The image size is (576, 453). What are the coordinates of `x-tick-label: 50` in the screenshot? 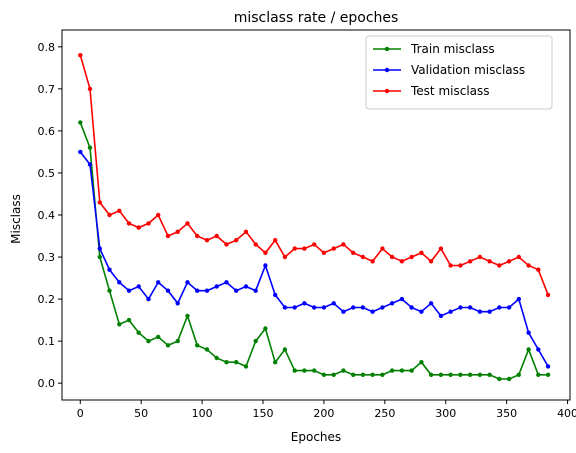 It's located at (141, 413).